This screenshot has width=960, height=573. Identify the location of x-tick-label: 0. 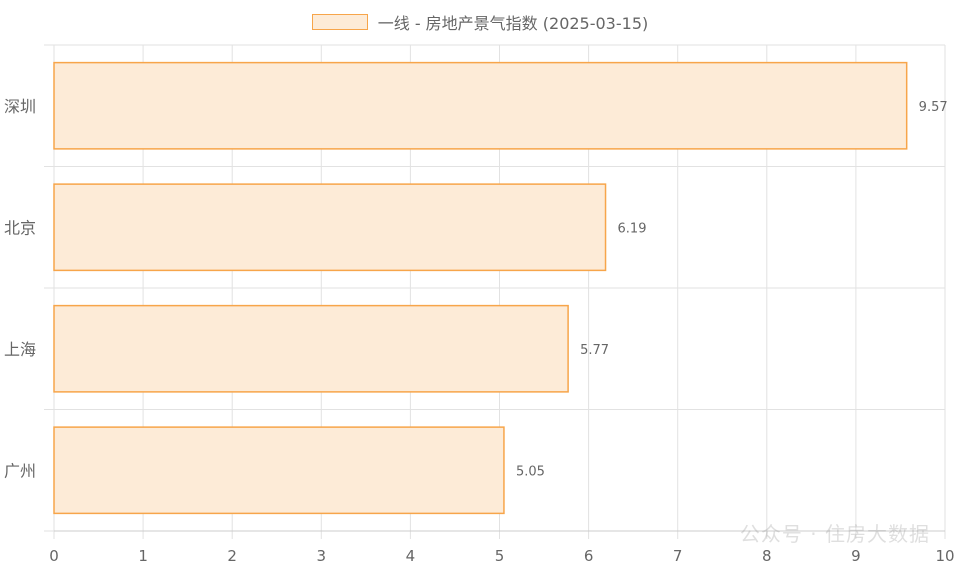
(54, 556).